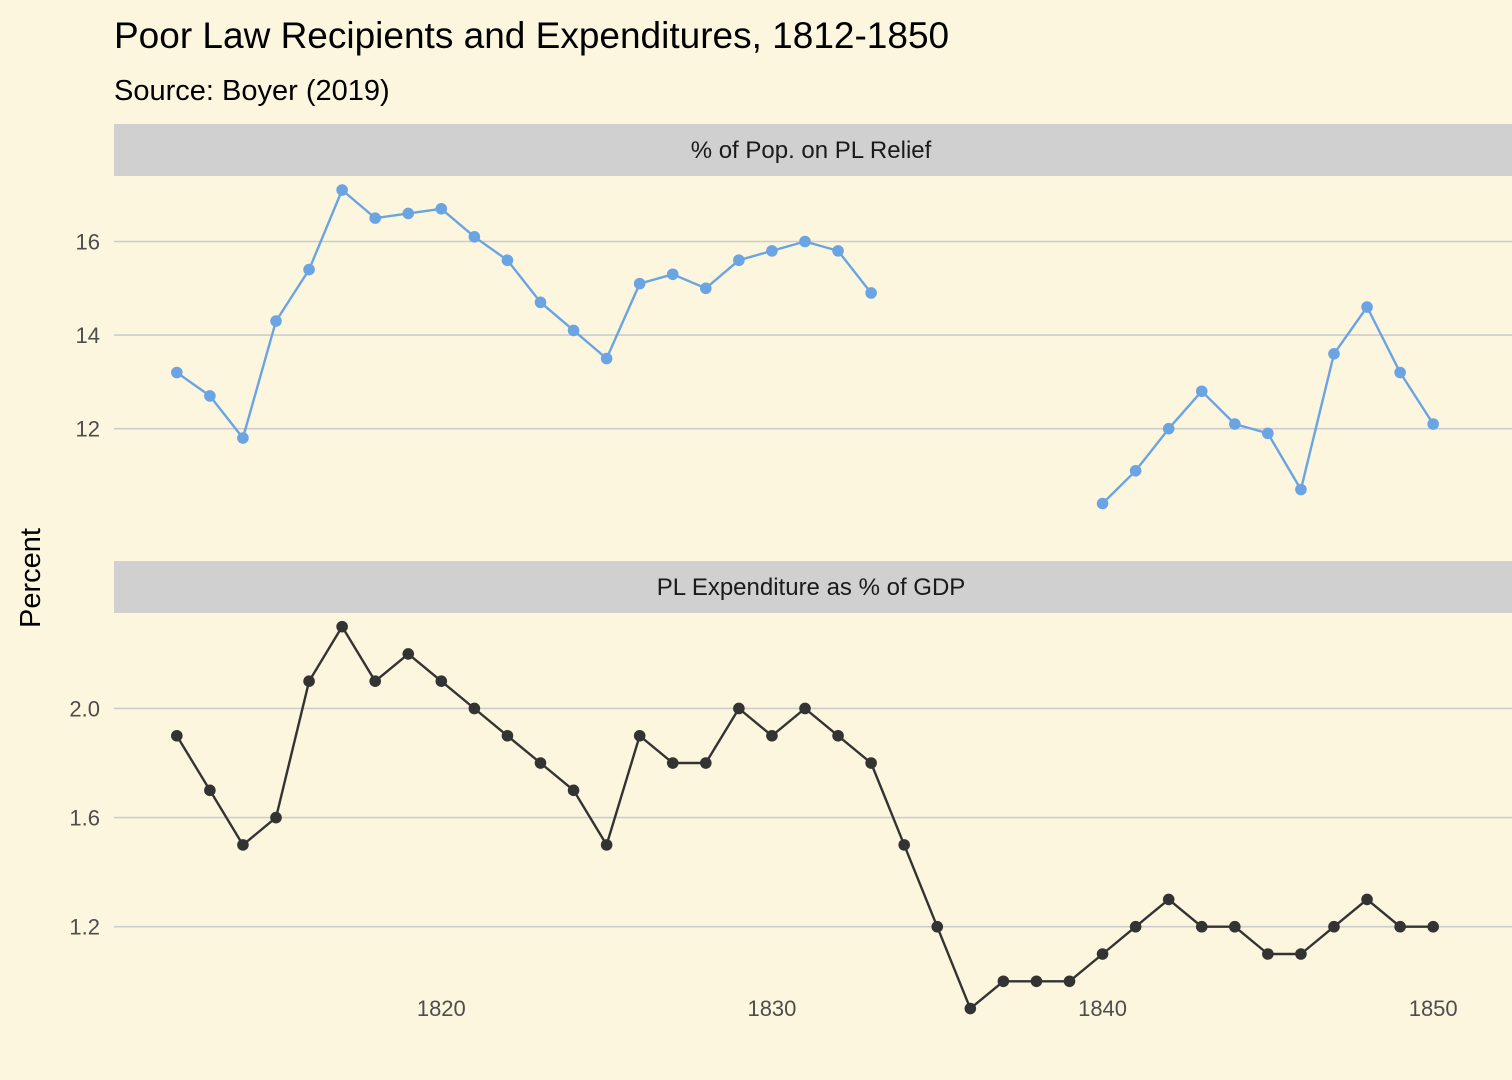 The width and height of the screenshot is (1512, 1080). What do you see at coordinates (441, 1008) in the screenshot?
I see `x-tick-label: 1820` at bounding box center [441, 1008].